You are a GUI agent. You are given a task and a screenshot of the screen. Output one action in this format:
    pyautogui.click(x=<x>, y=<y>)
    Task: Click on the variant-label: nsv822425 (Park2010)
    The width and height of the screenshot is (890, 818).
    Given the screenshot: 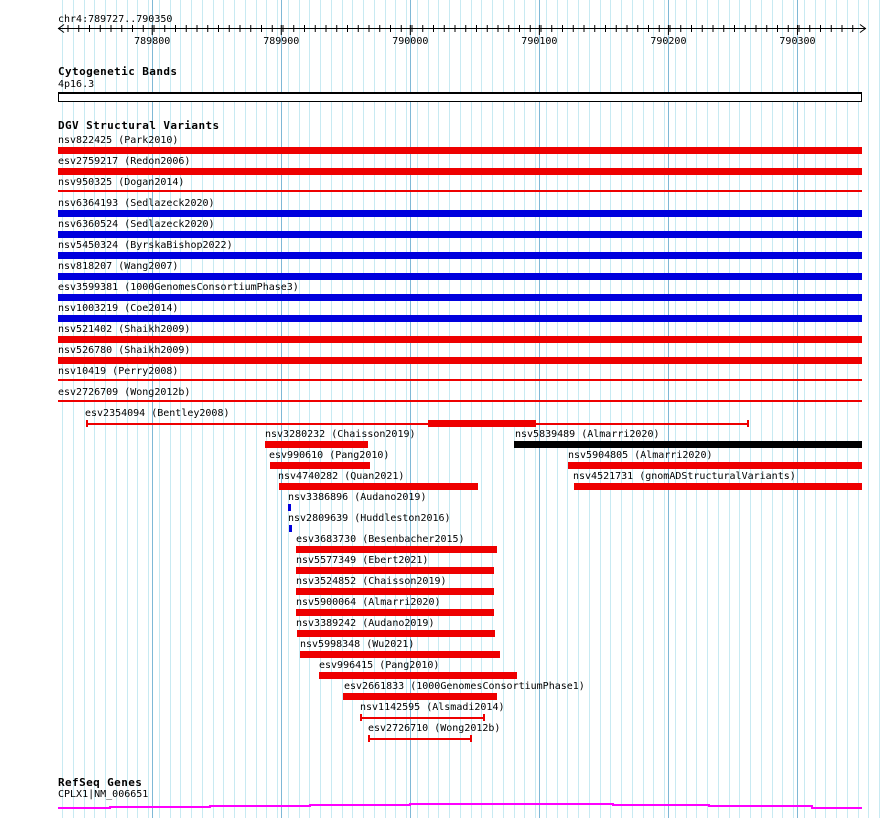 What is the action you would take?
    pyautogui.click(x=118, y=140)
    